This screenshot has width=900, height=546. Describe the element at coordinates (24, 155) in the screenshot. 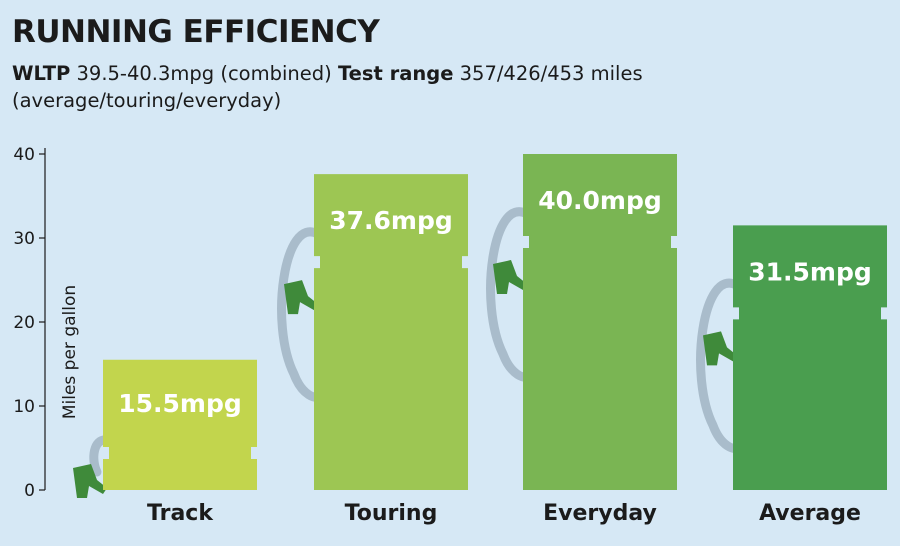

I see `y-tick-label: 40` at that location.